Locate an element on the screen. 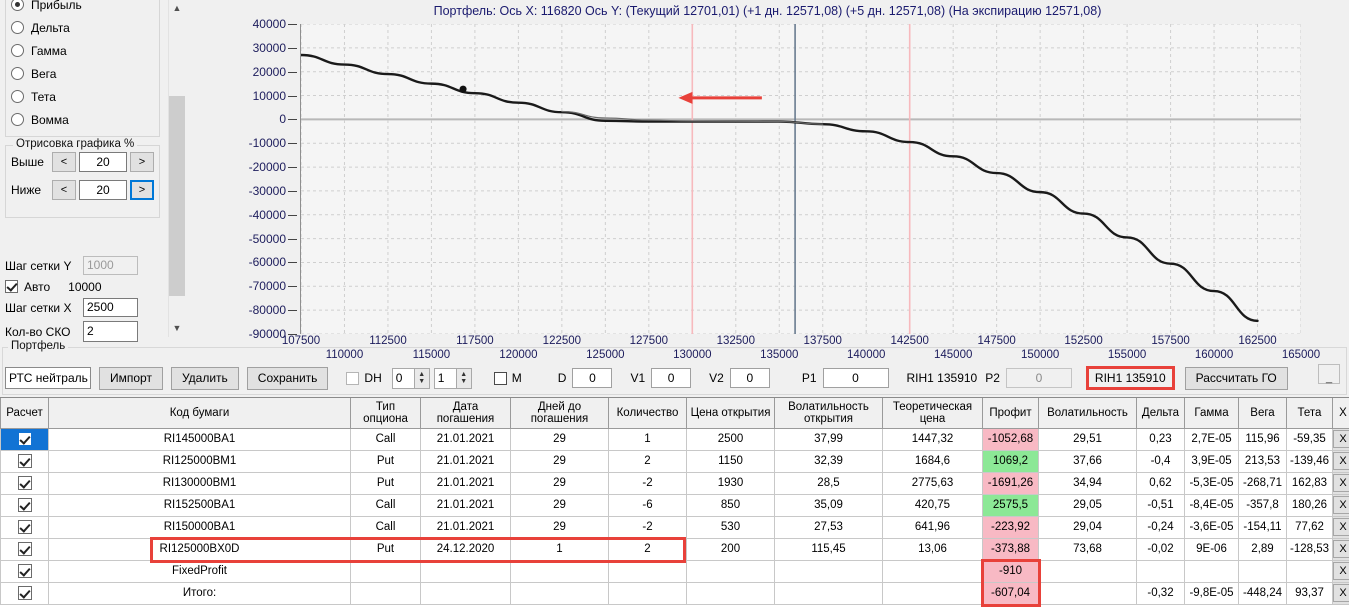 The height and width of the screenshot is (616, 1349). v2-input: 0 is located at coordinates (749, 378).